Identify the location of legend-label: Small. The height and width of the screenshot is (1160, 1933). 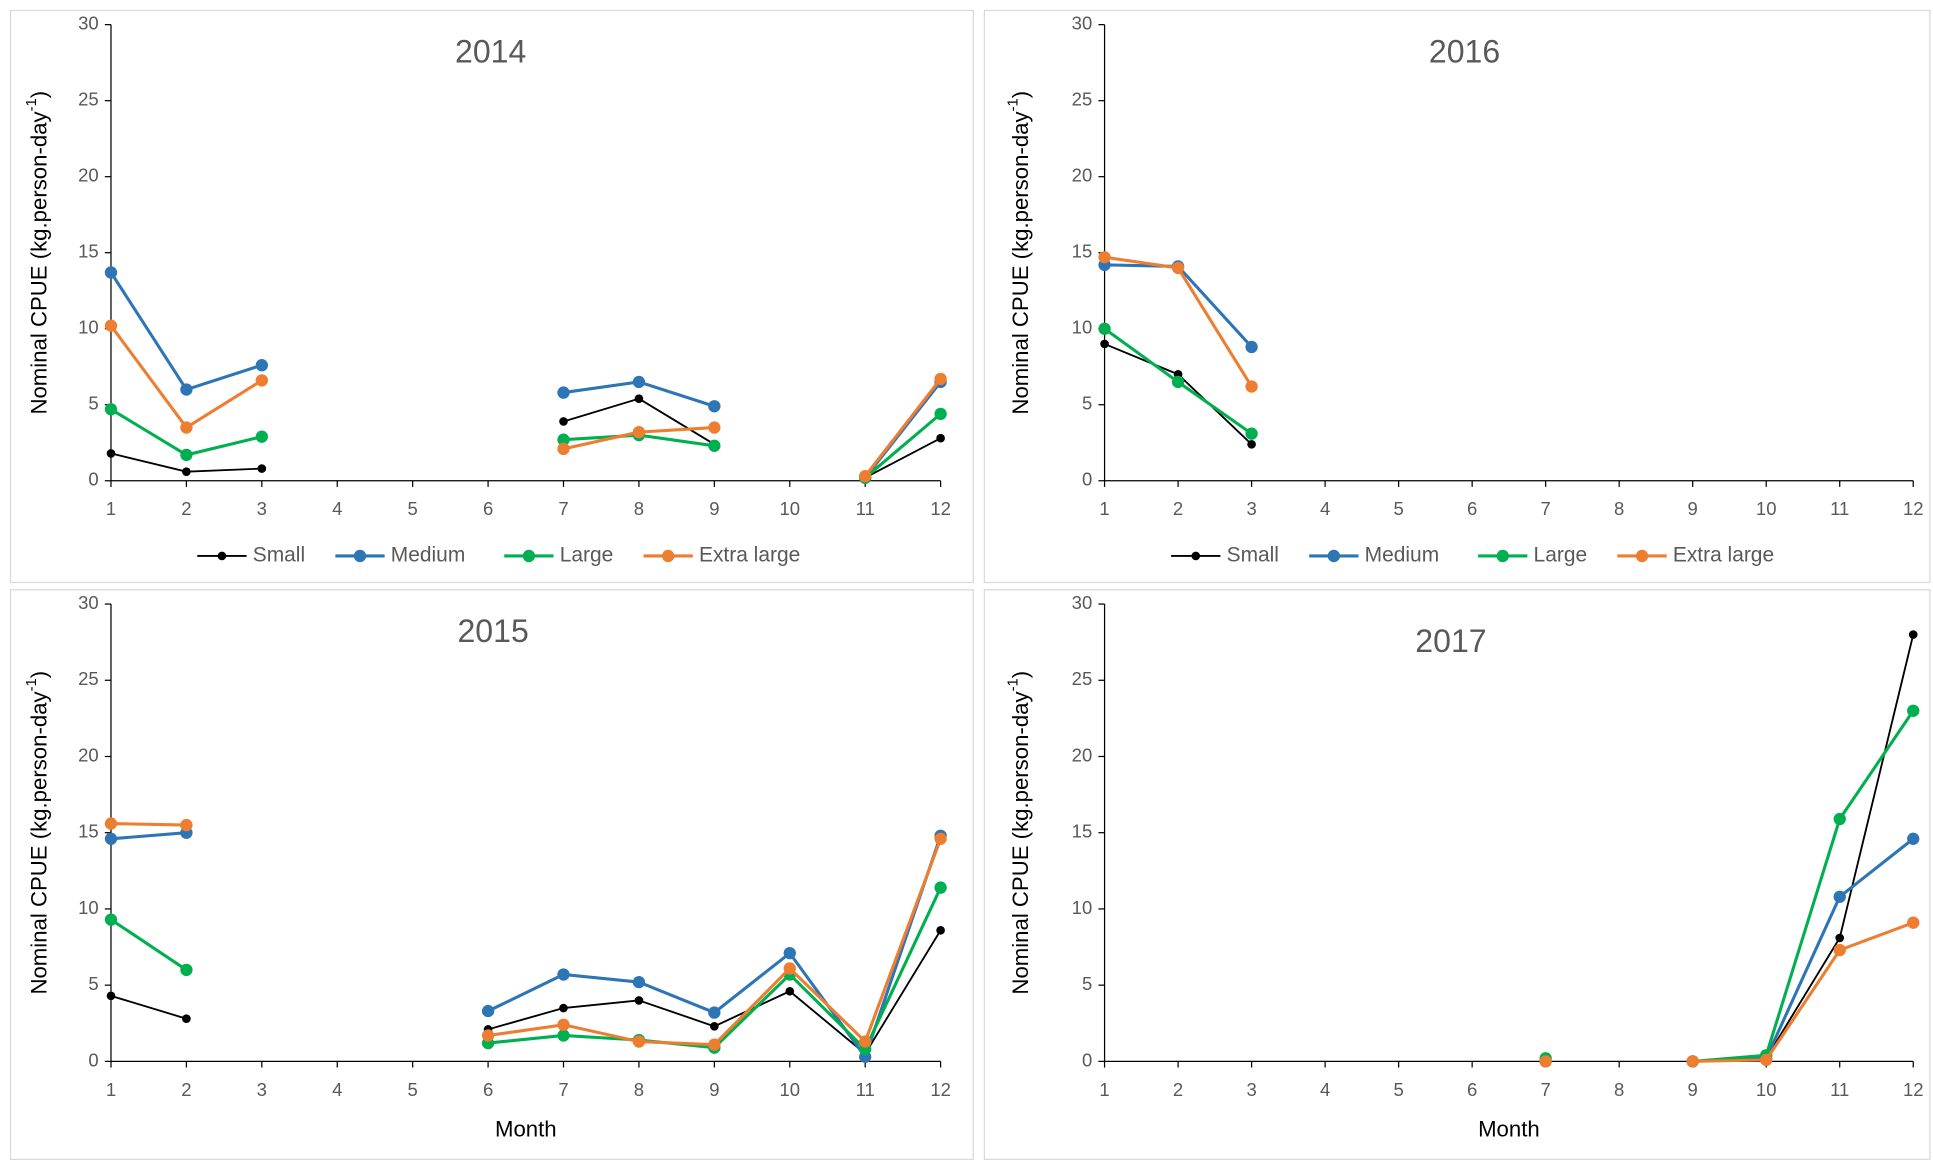
(1253, 554).